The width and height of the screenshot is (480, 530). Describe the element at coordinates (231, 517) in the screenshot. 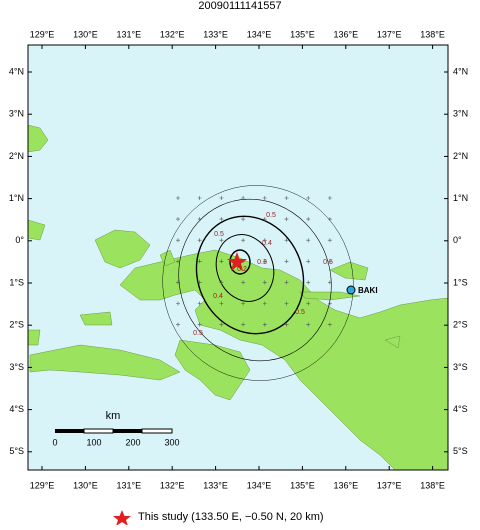

I see `legend-label: This study (133.50 E, −0.50 N, 20 km)` at that location.